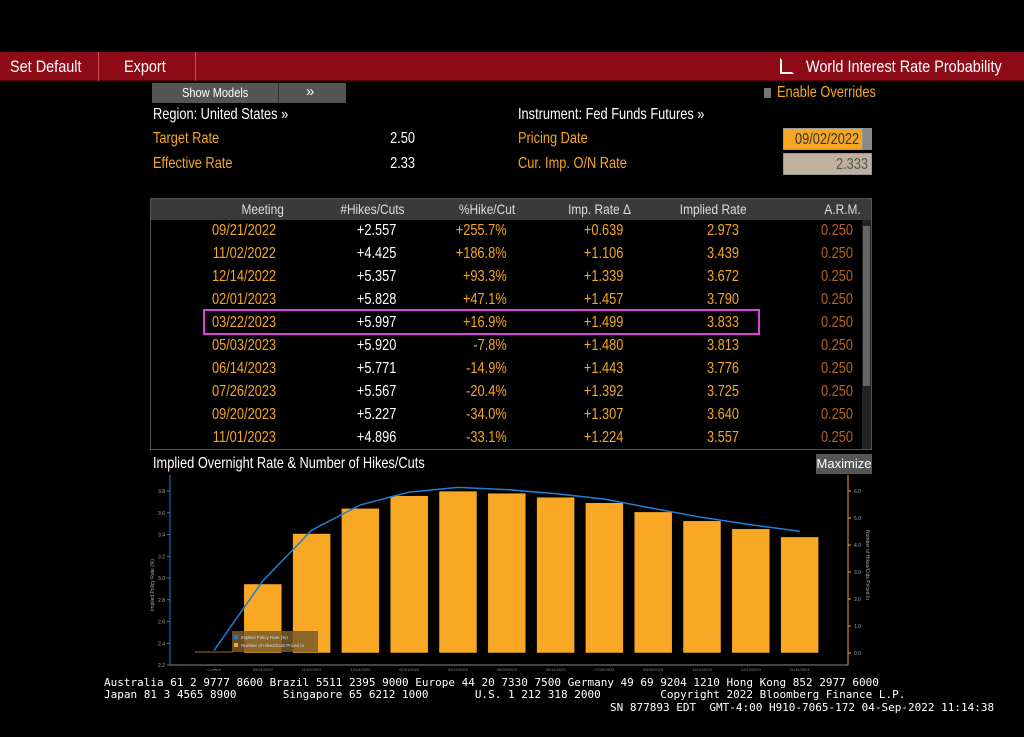 The image size is (1024, 737). What do you see at coordinates (866, 306) in the screenshot?
I see `scrollbar-thumb` at bounding box center [866, 306].